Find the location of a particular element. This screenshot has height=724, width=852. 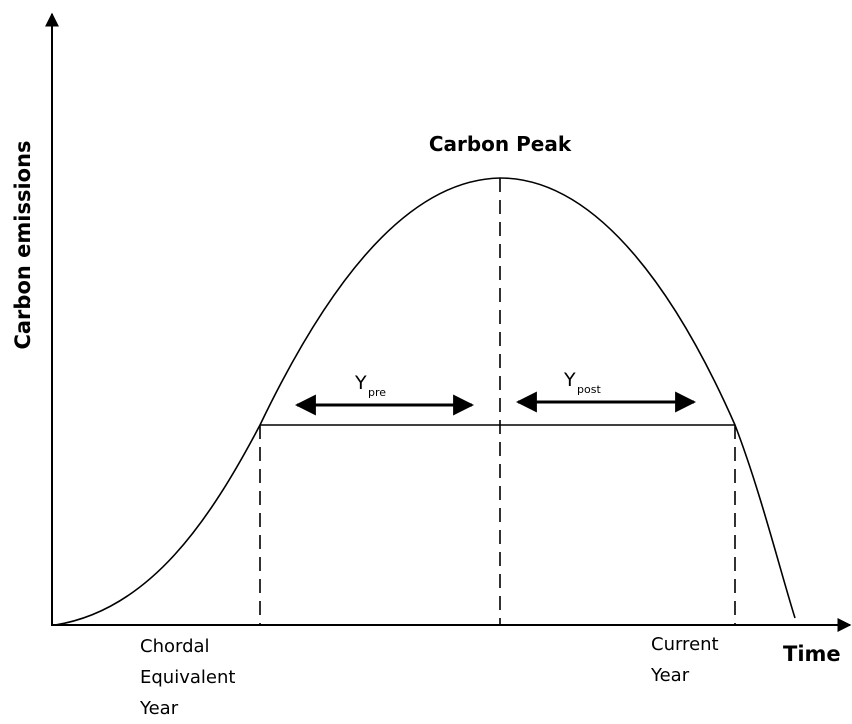

label-line: Equivalent is located at coordinates (187, 677).